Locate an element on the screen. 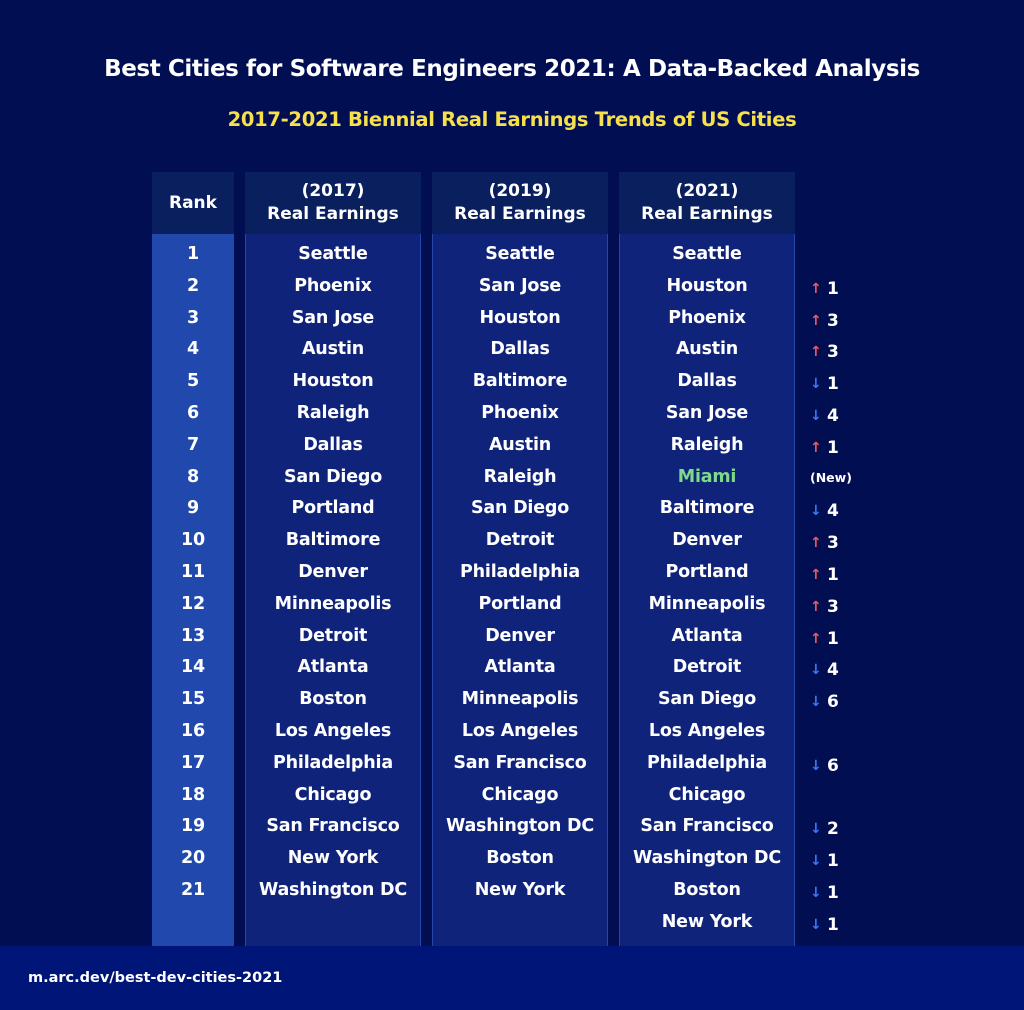 The height and width of the screenshot is (1010, 1024). rank-cell: 11 is located at coordinates (193, 572).